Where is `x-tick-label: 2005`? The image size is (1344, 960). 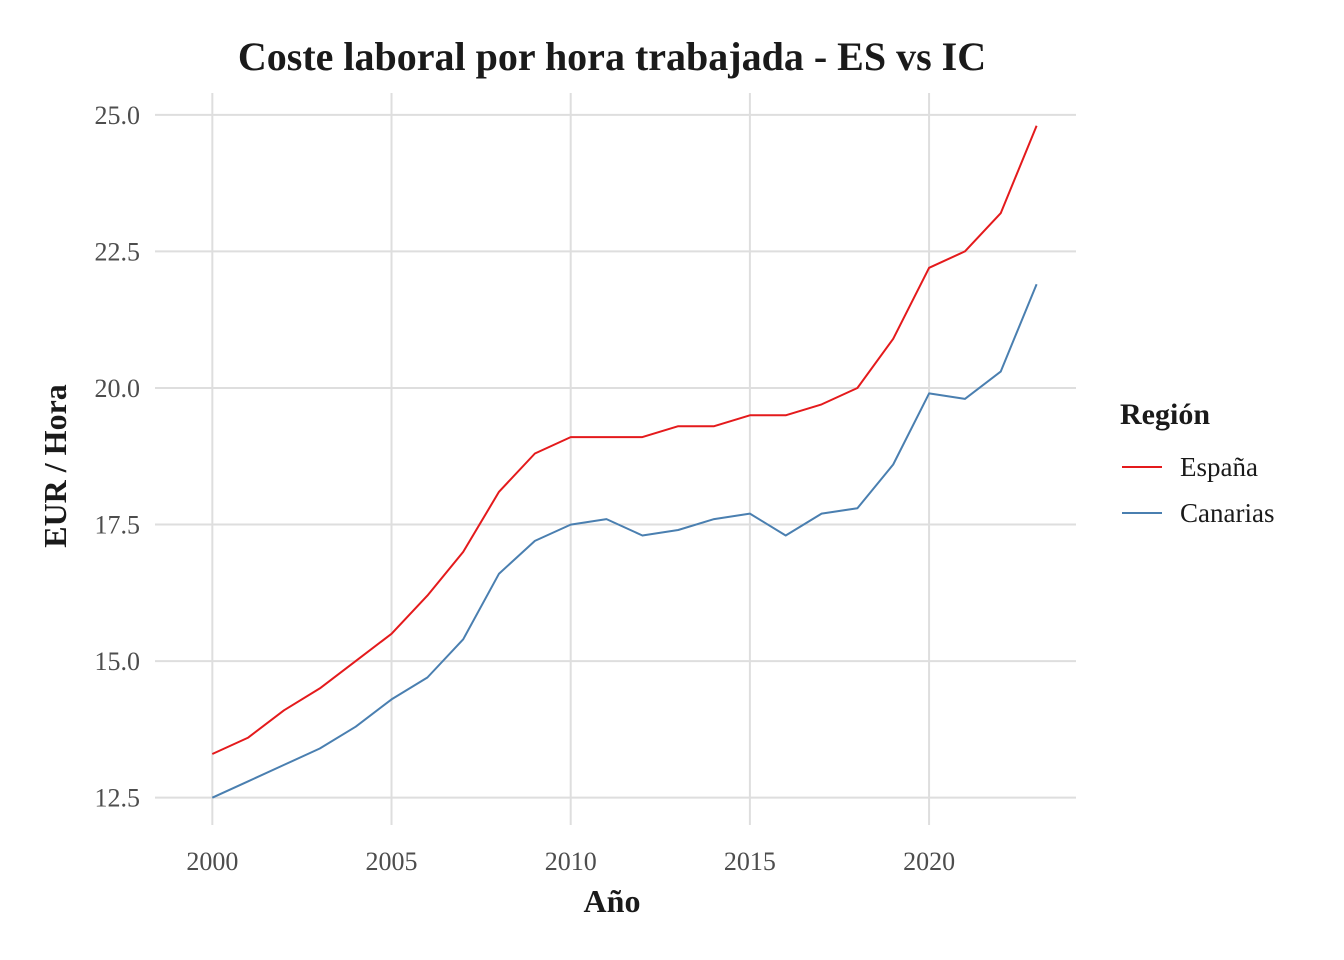
x-tick-label: 2005 is located at coordinates (392, 861).